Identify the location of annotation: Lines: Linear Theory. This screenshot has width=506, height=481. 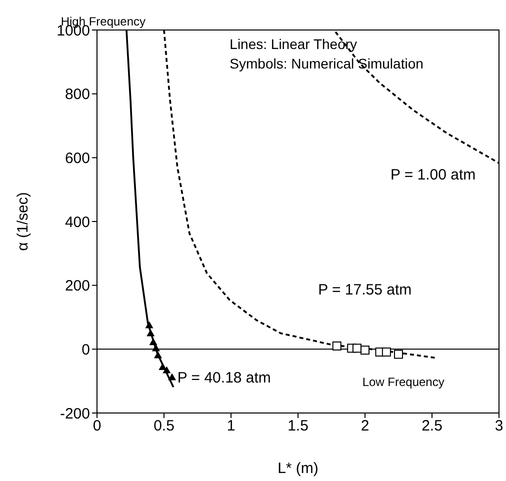
(294, 44).